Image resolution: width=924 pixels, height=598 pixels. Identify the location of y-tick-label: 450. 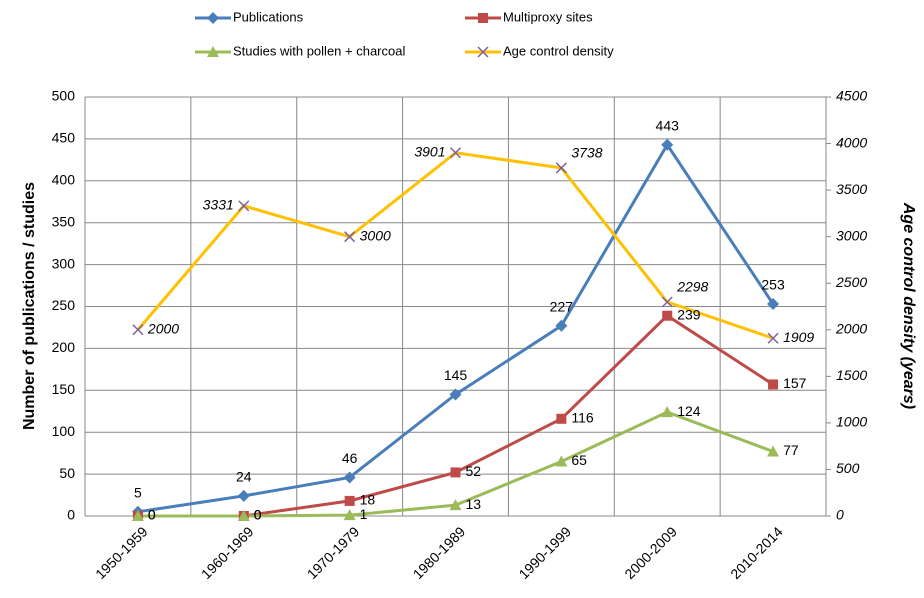
(64, 138).